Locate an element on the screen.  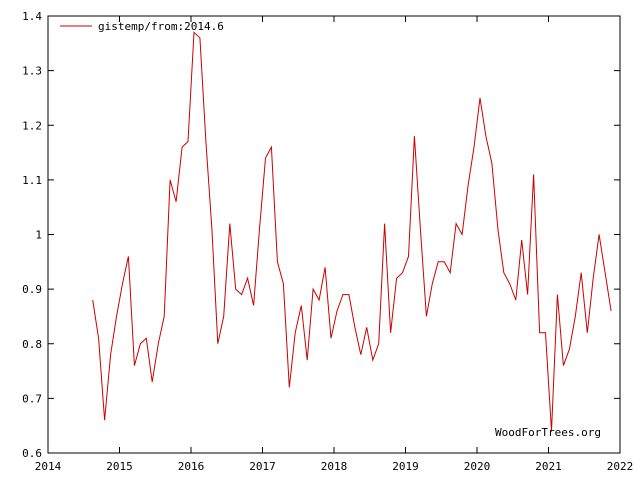
y-tick-label: 1.1 is located at coordinates (32, 180).